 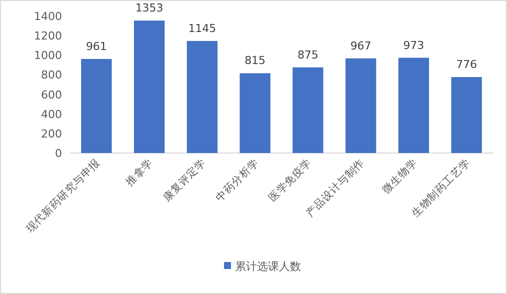 What do you see at coordinates (268, 266) in the screenshot?
I see `legend-label: 累计选课人数` at bounding box center [268, 266].